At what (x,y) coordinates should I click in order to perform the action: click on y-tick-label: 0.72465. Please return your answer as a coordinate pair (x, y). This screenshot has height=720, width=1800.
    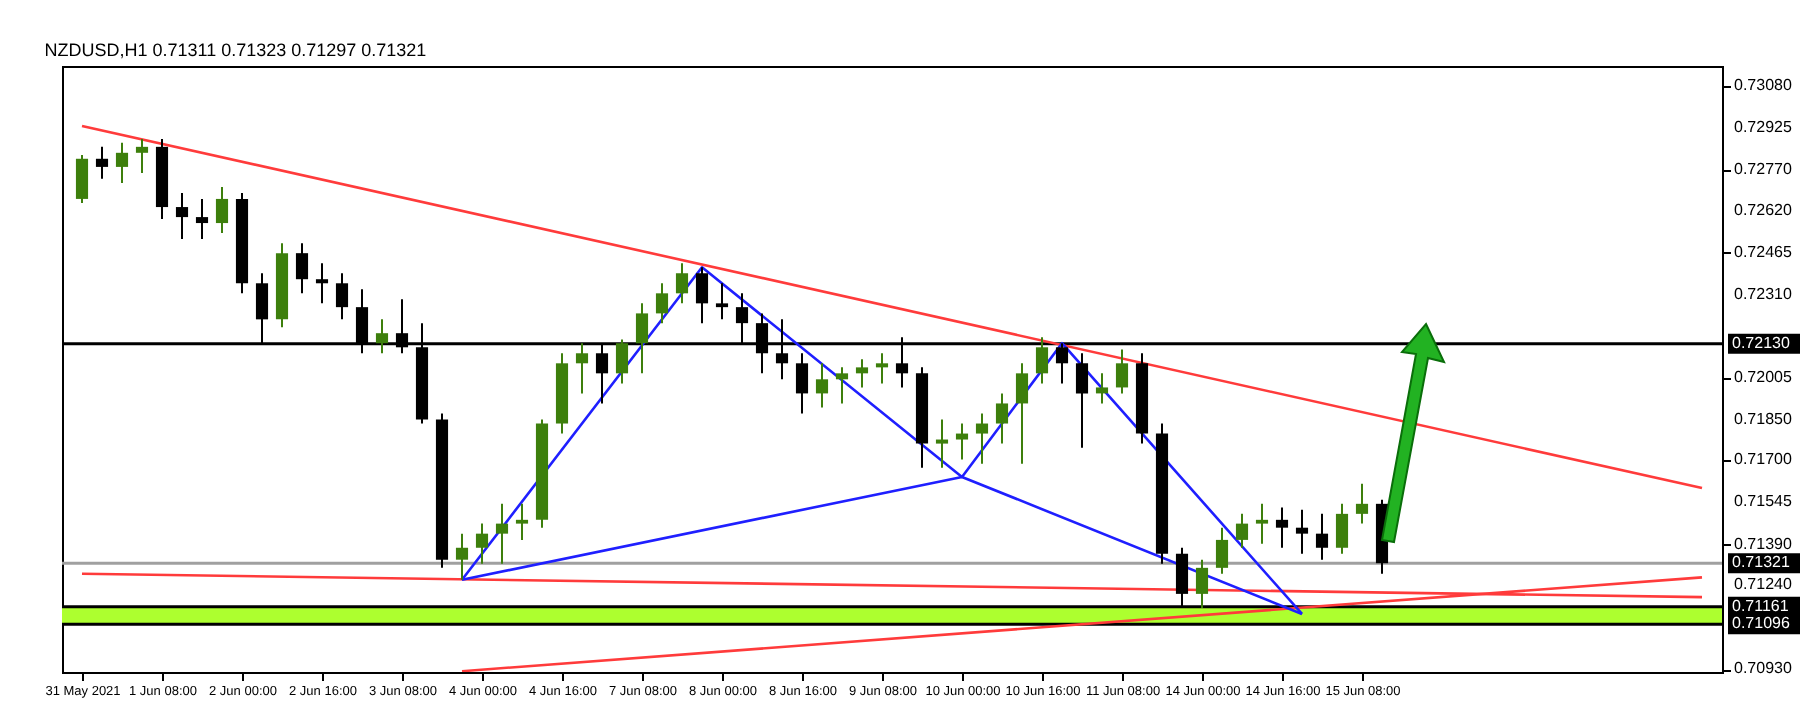
    Looking at the image, I should click on (1763, 251).